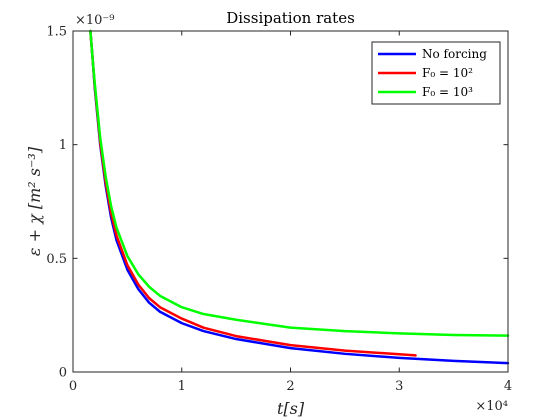  What do you see at coordinates (454, 54) in the screenshot?
I see `legend-label-0: No forcing` at bounding box center [454, 54].